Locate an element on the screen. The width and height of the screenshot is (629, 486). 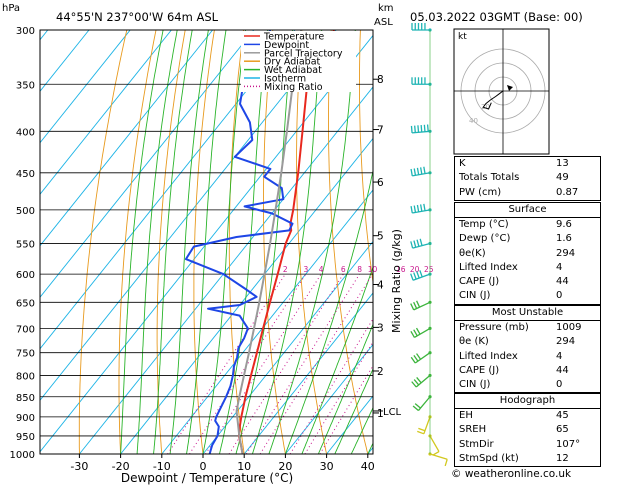
surface-label: Dewp (°C) is located at coordinates (485, 239).